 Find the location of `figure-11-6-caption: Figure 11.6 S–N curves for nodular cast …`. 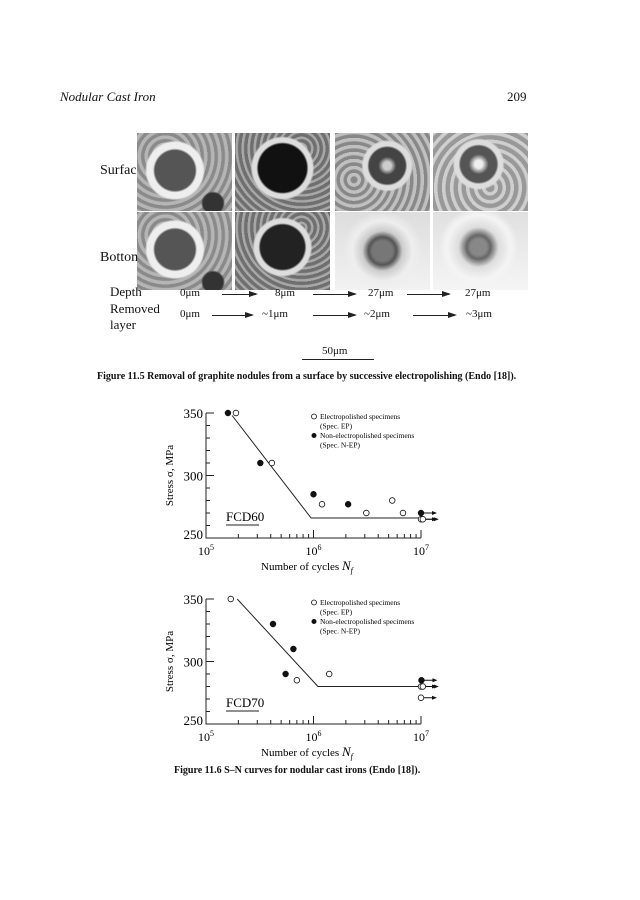

figure-11-6-caption: Figure 11.6 S–N curves for nodular cast … is located at coordinates (297, 770).